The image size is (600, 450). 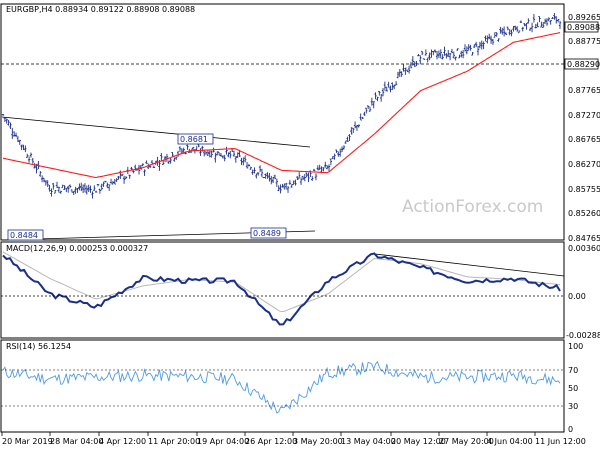 What do you see at coordinates (577, 296) in the screenshot?
I see `macd-scale-tick: 0.00` at bounding box center [577, 296].